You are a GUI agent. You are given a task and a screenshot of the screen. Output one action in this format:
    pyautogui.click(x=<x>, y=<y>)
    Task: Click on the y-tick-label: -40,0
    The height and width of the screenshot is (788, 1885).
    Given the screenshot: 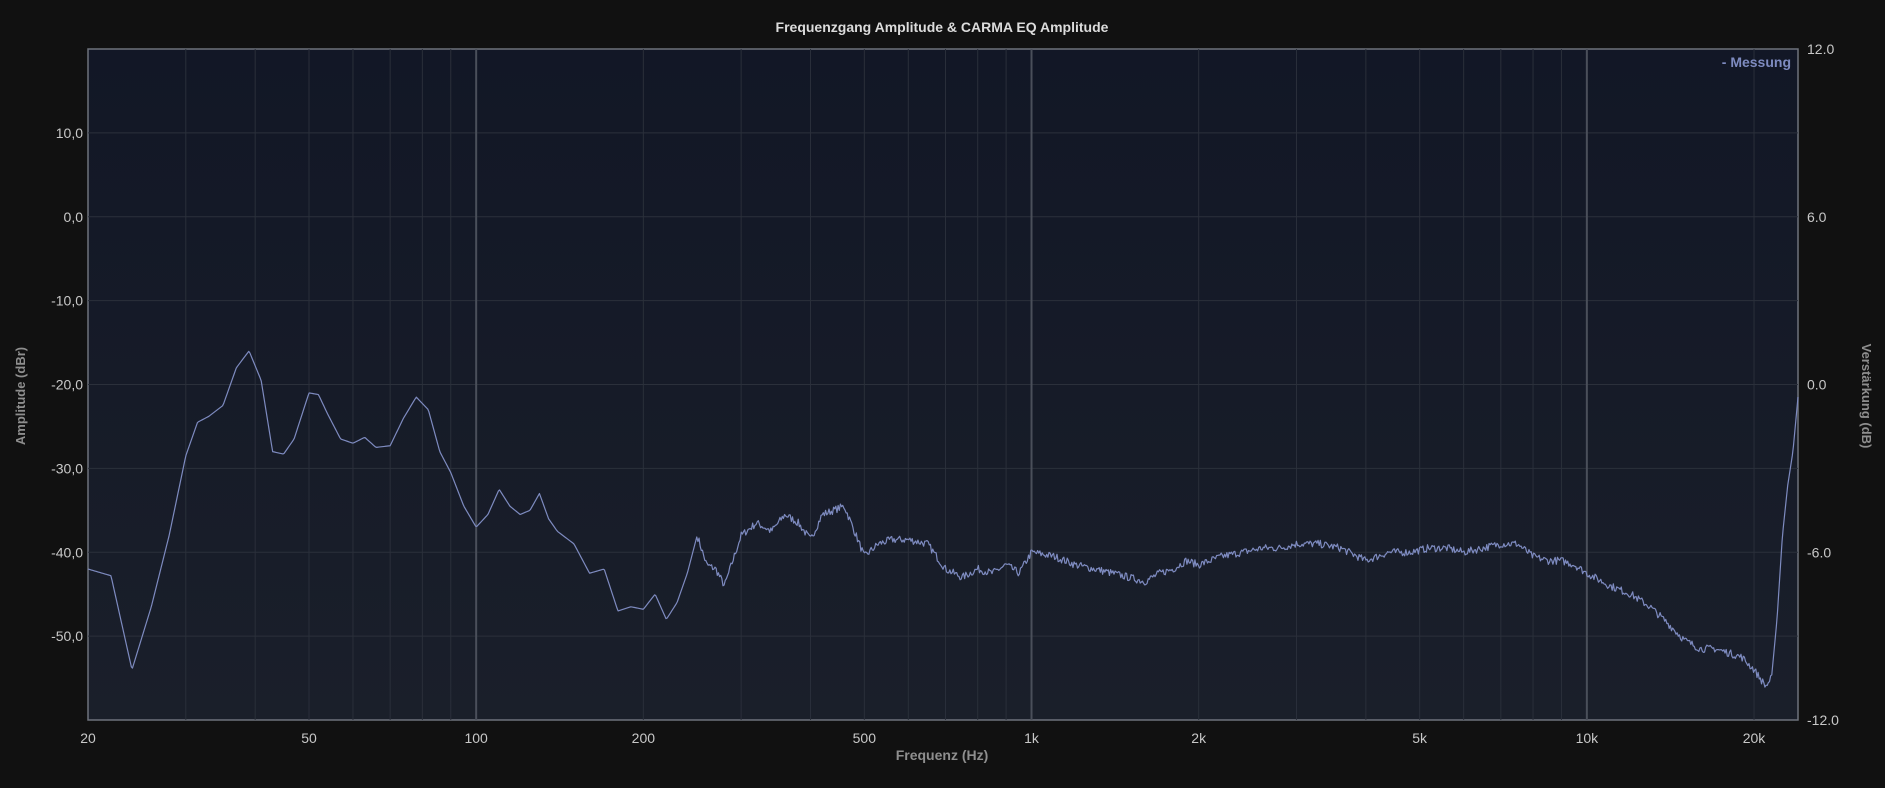 What is the action you would take?
    pyautogui.click(x=67, y=552)
    